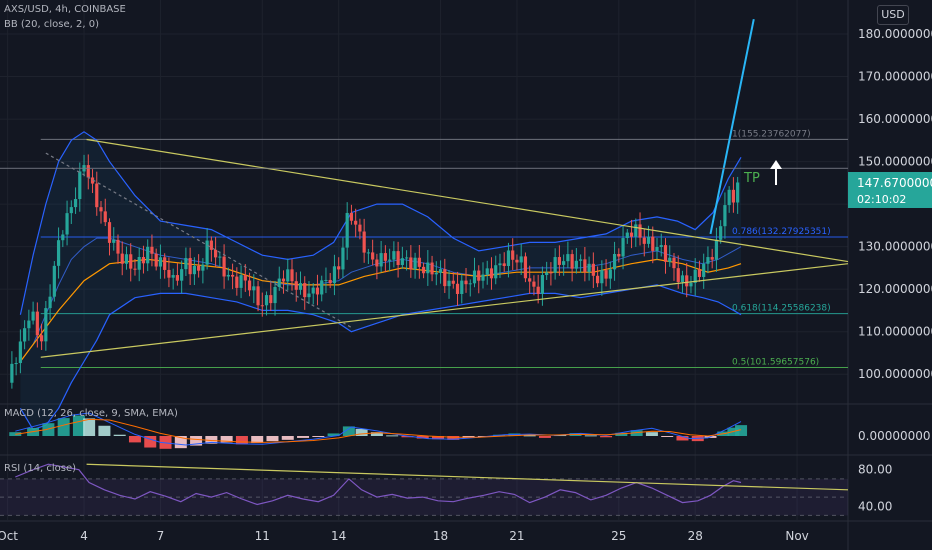  I want to click on up-arrow-icon, so click(776, 172).